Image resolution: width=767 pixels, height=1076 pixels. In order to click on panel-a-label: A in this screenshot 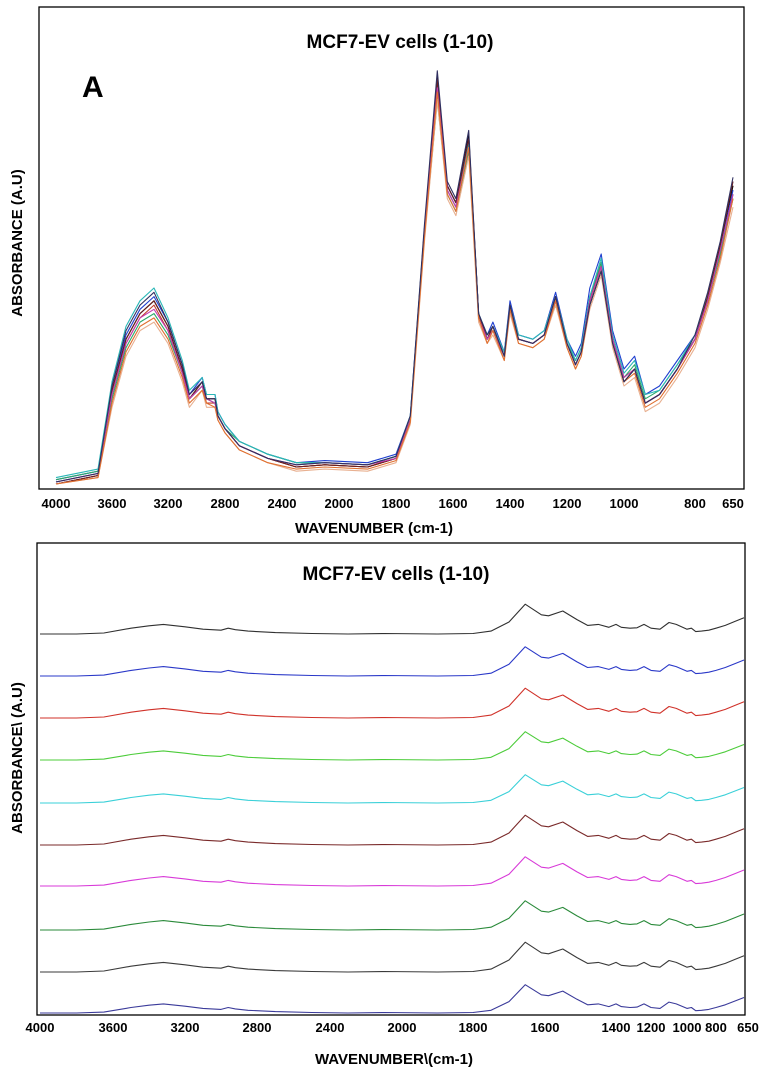, I will do `click(93, 87)`.